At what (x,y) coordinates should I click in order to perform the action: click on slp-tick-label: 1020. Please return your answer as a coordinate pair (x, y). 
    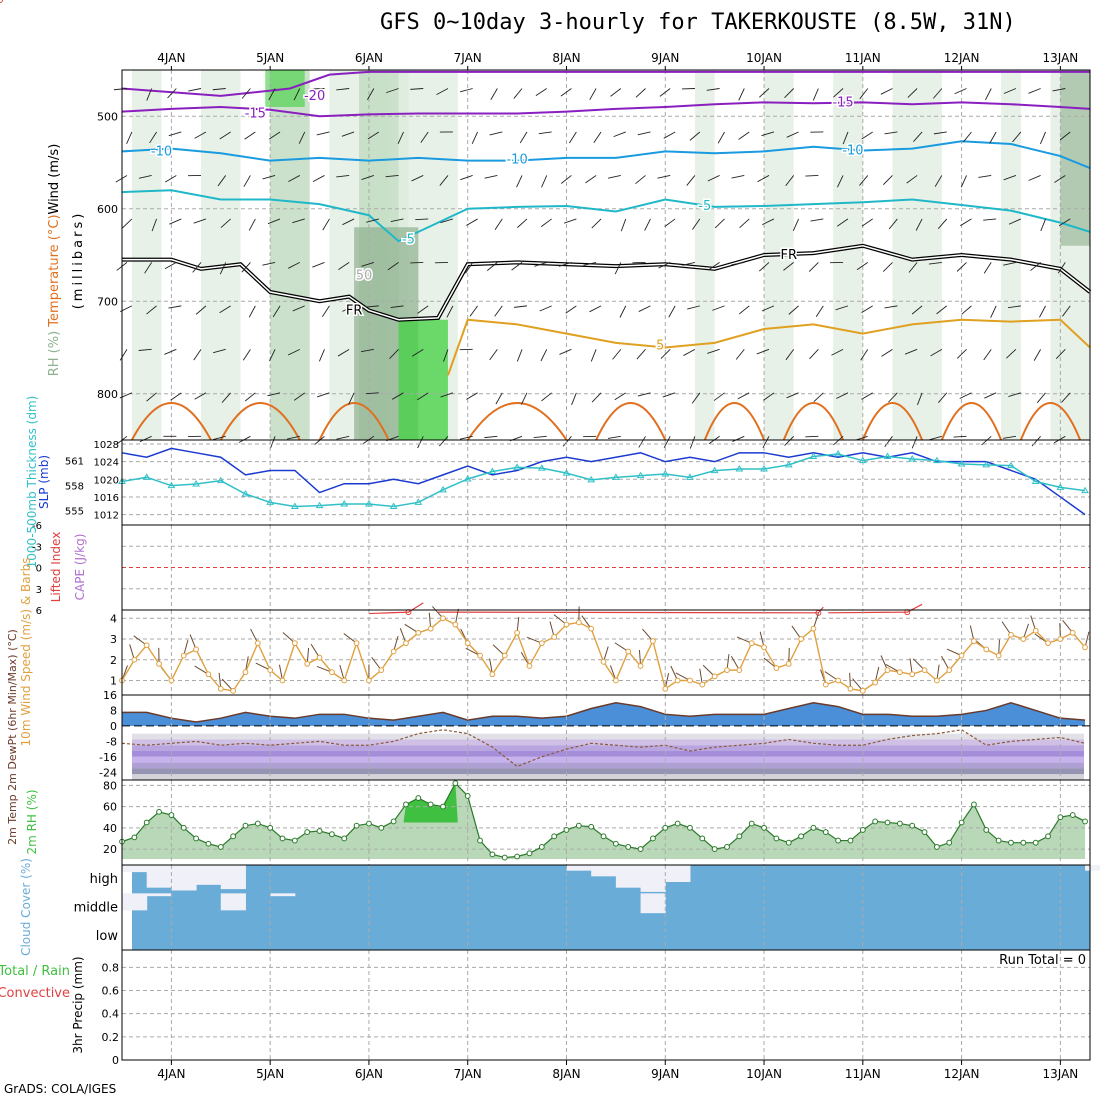
    Looking at the image, I should click on (106, 480).